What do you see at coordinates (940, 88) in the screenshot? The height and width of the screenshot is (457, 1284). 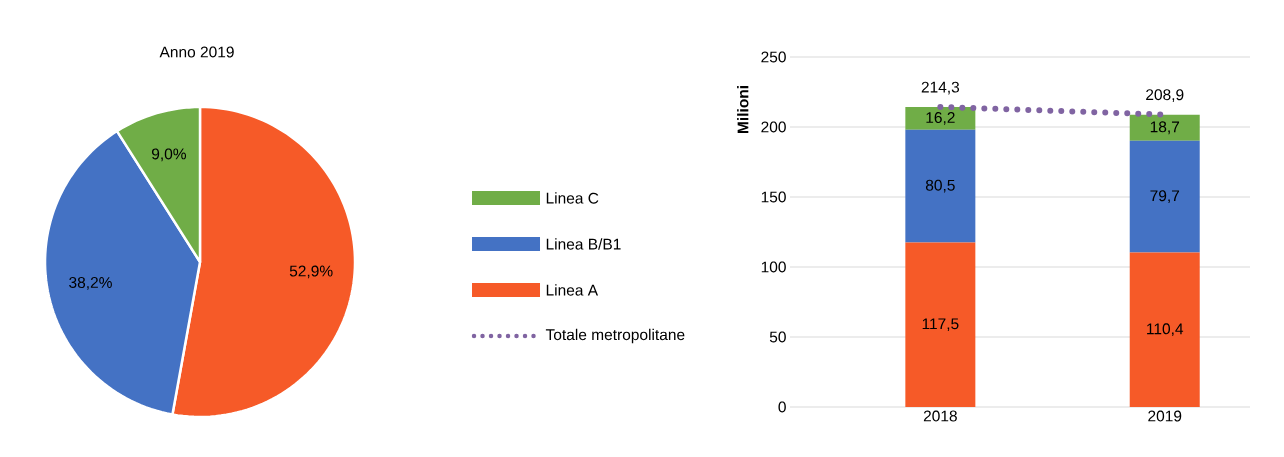 I see `data-label: 214,3` at bounding box center [940, 88].